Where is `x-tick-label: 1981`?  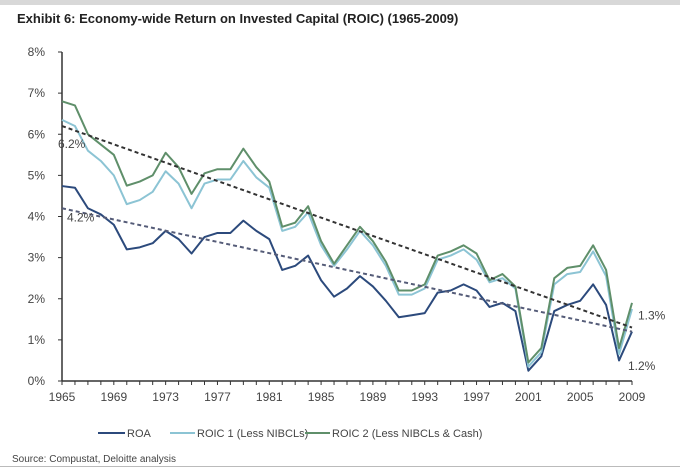 x-tick-label: 1981 is located at coordinates (269, 397).